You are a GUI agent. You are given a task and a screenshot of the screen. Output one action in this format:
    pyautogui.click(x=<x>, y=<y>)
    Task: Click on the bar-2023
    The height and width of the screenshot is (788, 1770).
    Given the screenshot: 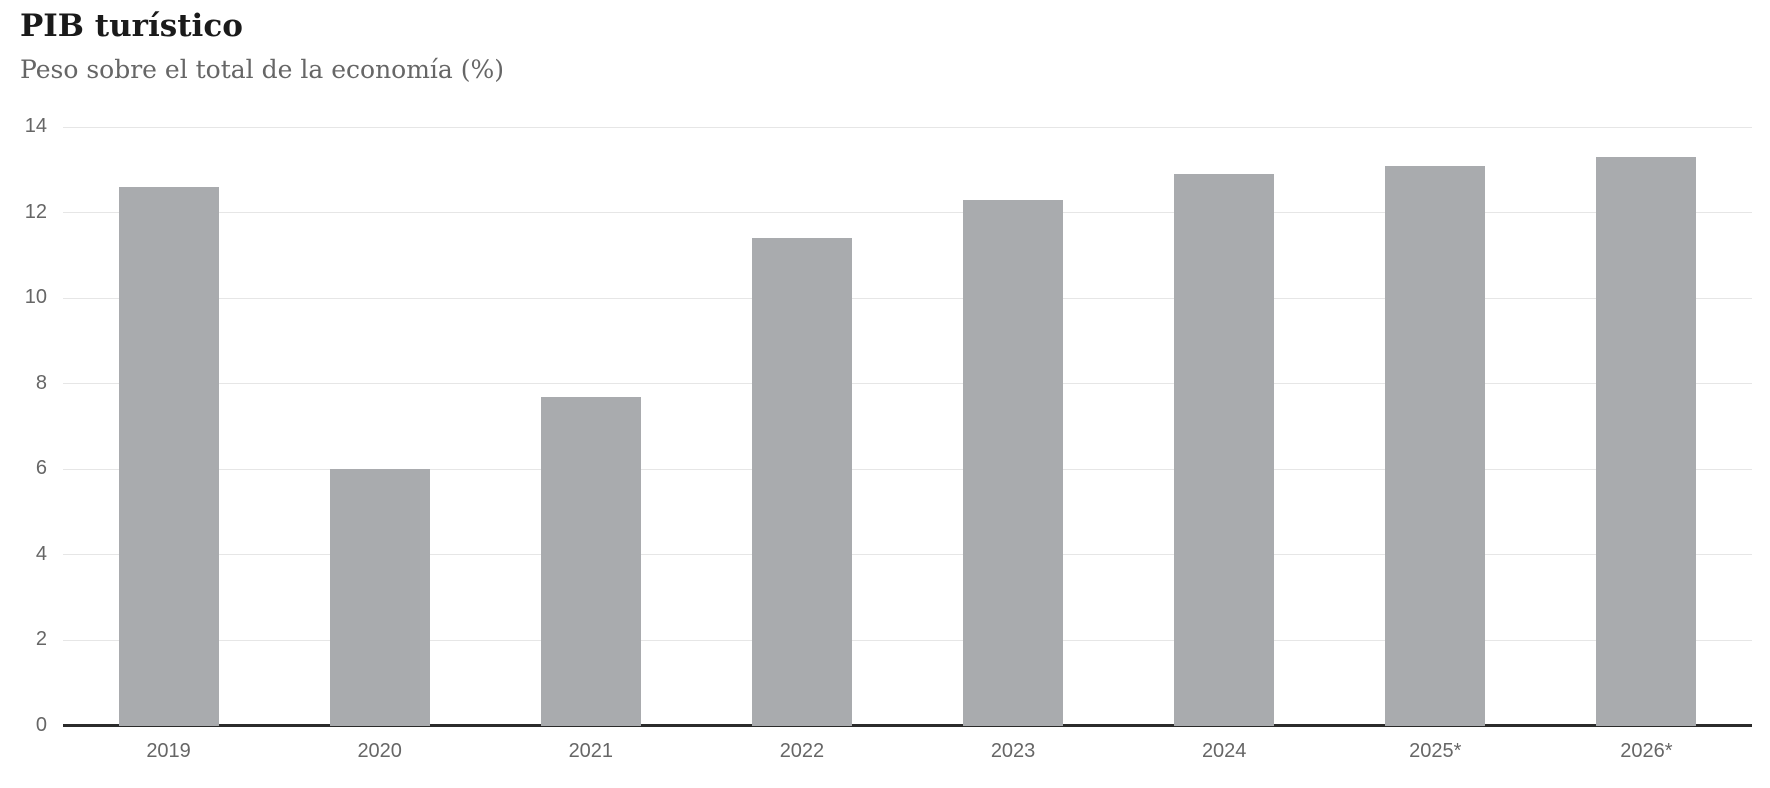 What is the action you would take?
    pyautogui.click(x=1013, y=462)
    